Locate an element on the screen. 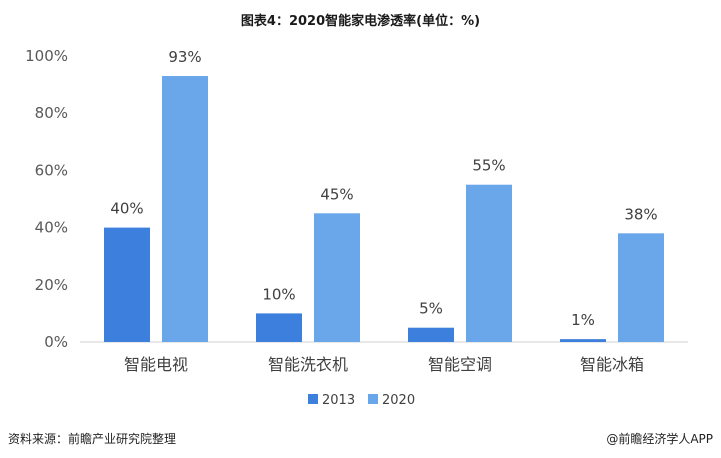  data-label: 10% is located at coordinates (278, 294).